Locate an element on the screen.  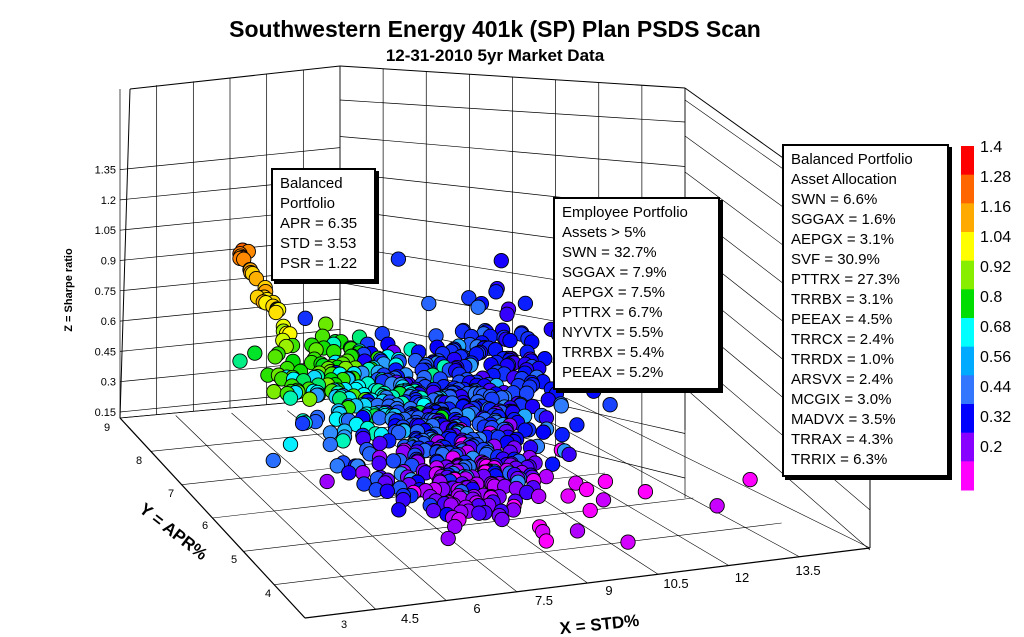
asset-allocation-line: PEEAX = 4.5% is located at coordinates (842, 319).